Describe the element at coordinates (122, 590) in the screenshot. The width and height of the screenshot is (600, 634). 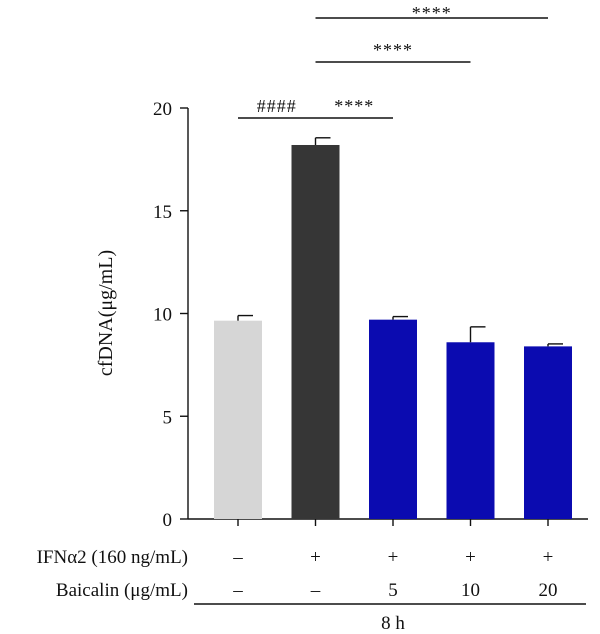
I see `condition-row-label: Baicalin (μg/mL)` at that location.